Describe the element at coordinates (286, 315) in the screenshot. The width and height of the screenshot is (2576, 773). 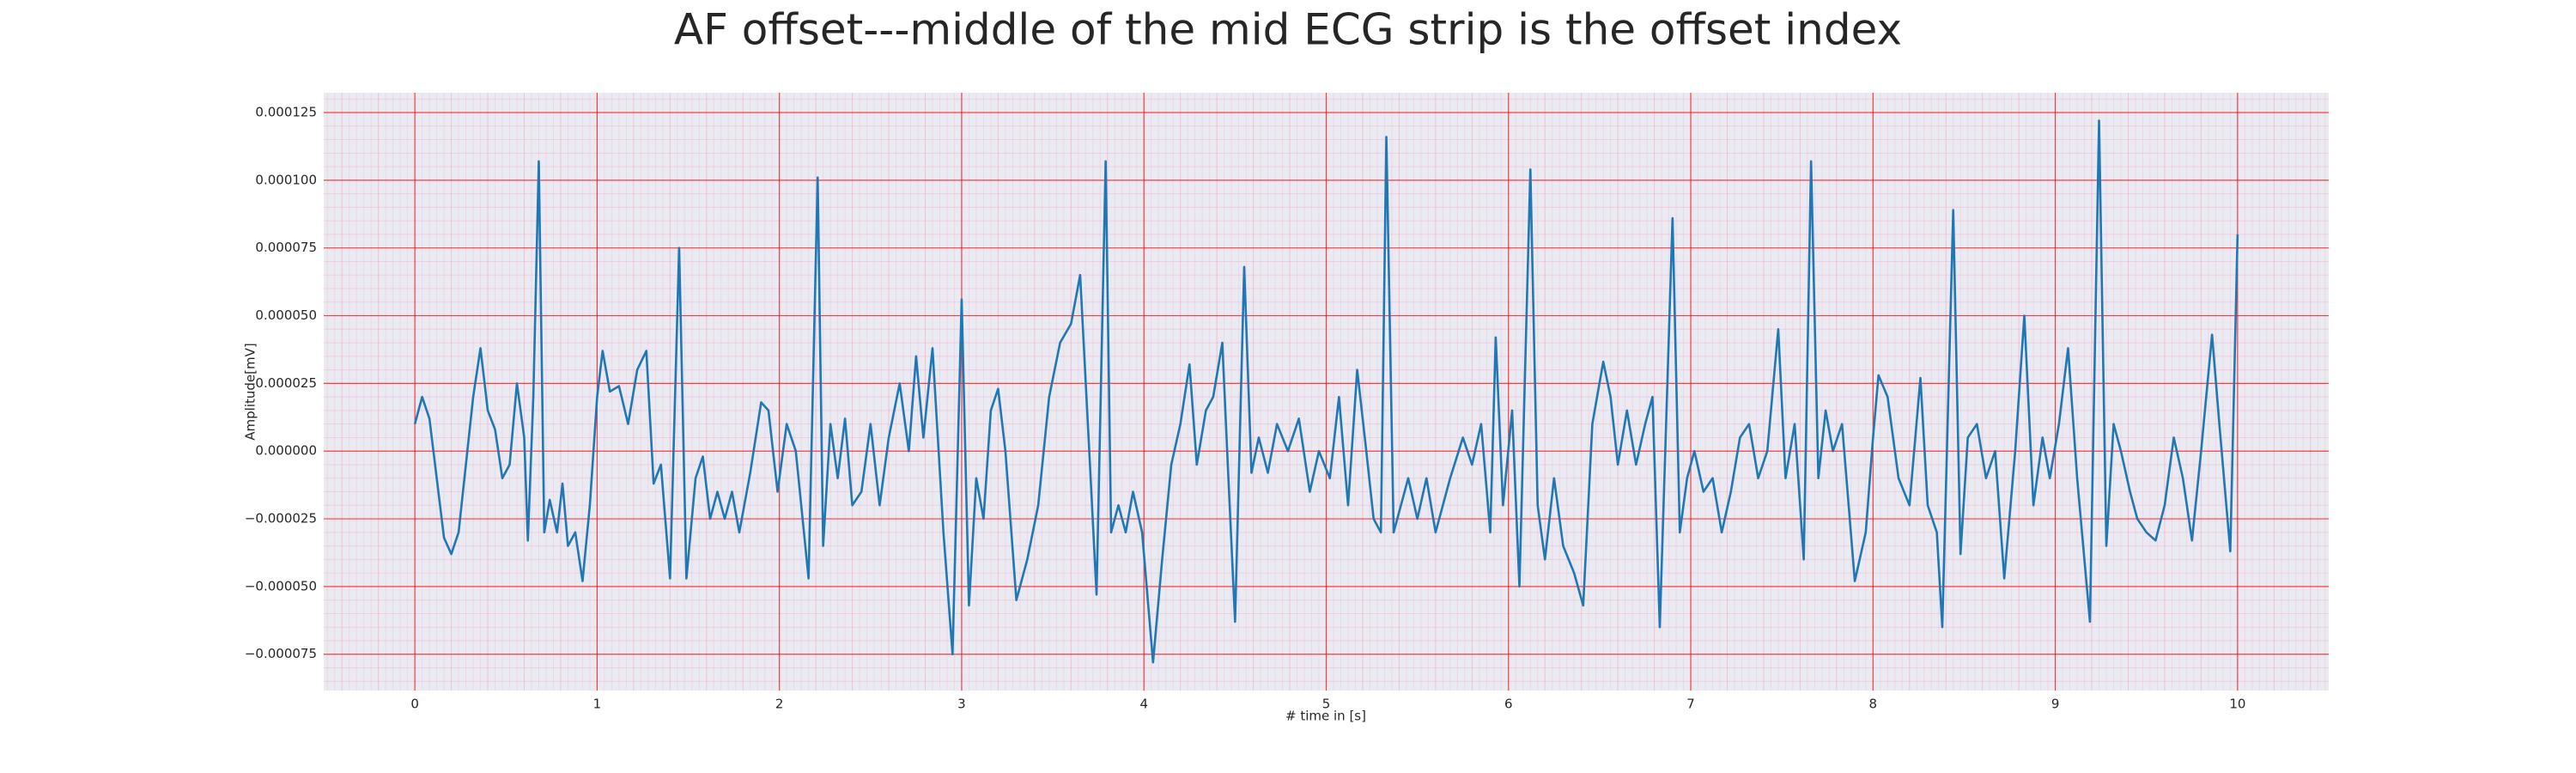
I see `y-tick-label: 0.000050` at that location.